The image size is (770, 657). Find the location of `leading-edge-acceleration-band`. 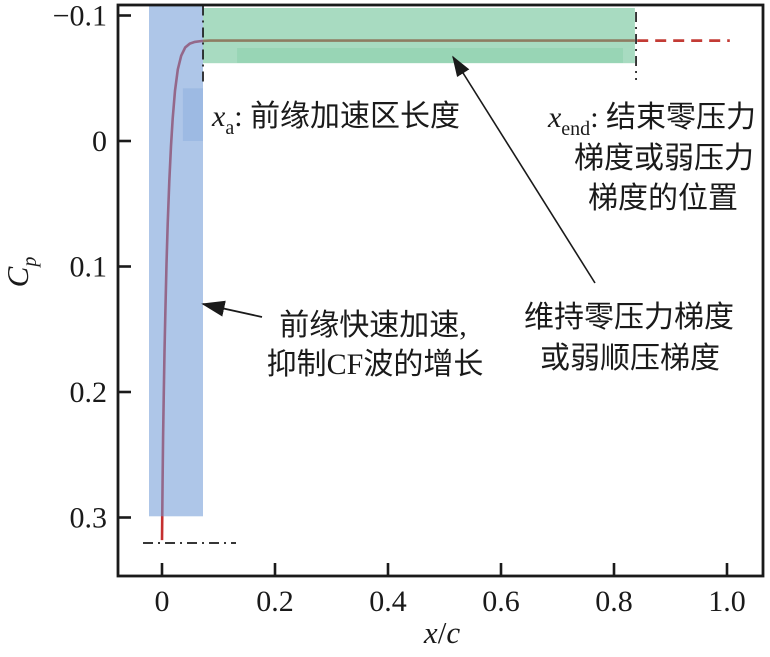

leading-edge-acceleration-band is located at coordinates (176, 261).